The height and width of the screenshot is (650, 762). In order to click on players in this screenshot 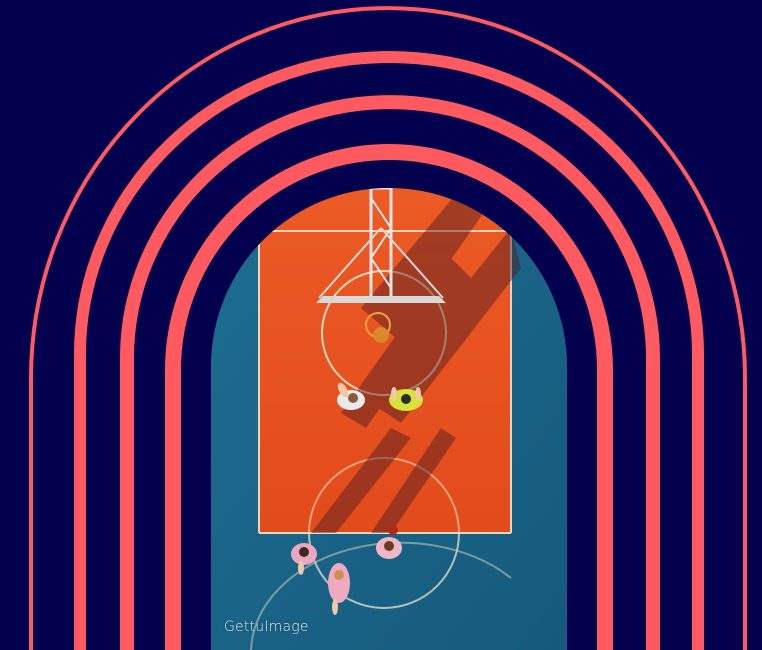, I will do `click(357, 498)`.